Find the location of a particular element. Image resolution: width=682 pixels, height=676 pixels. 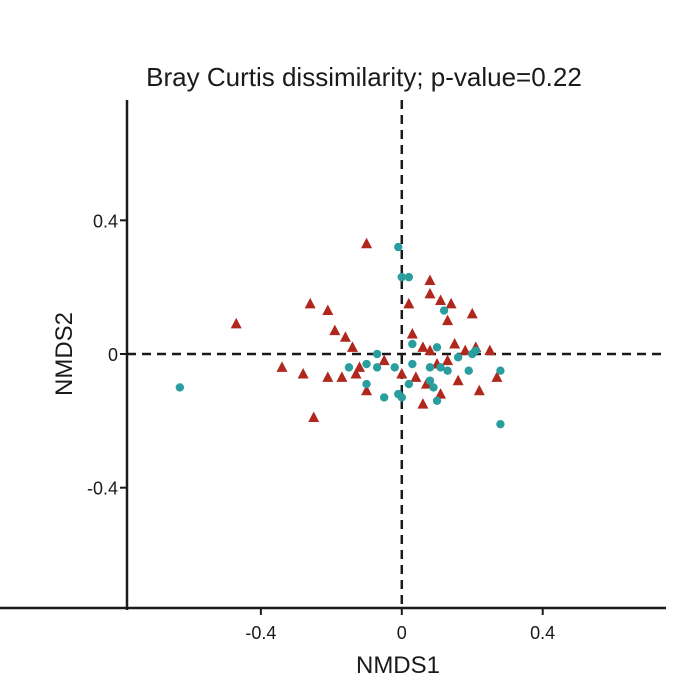

x-tick-label: -0.4 is located at coordinates (260, 633).